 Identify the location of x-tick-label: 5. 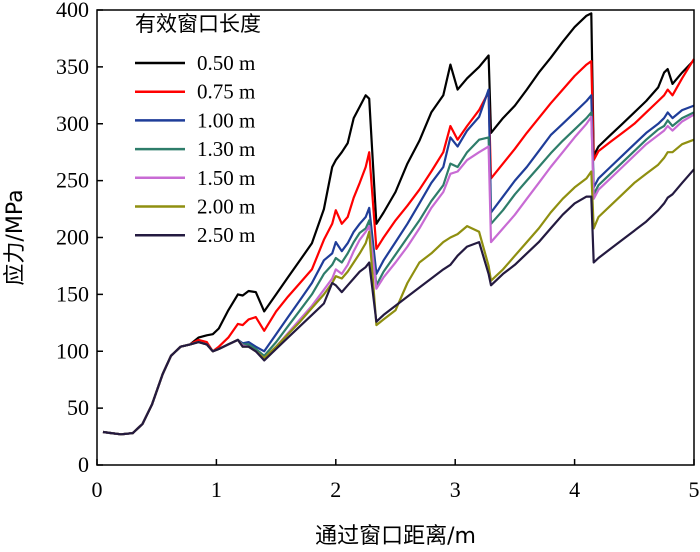
(694, 489).